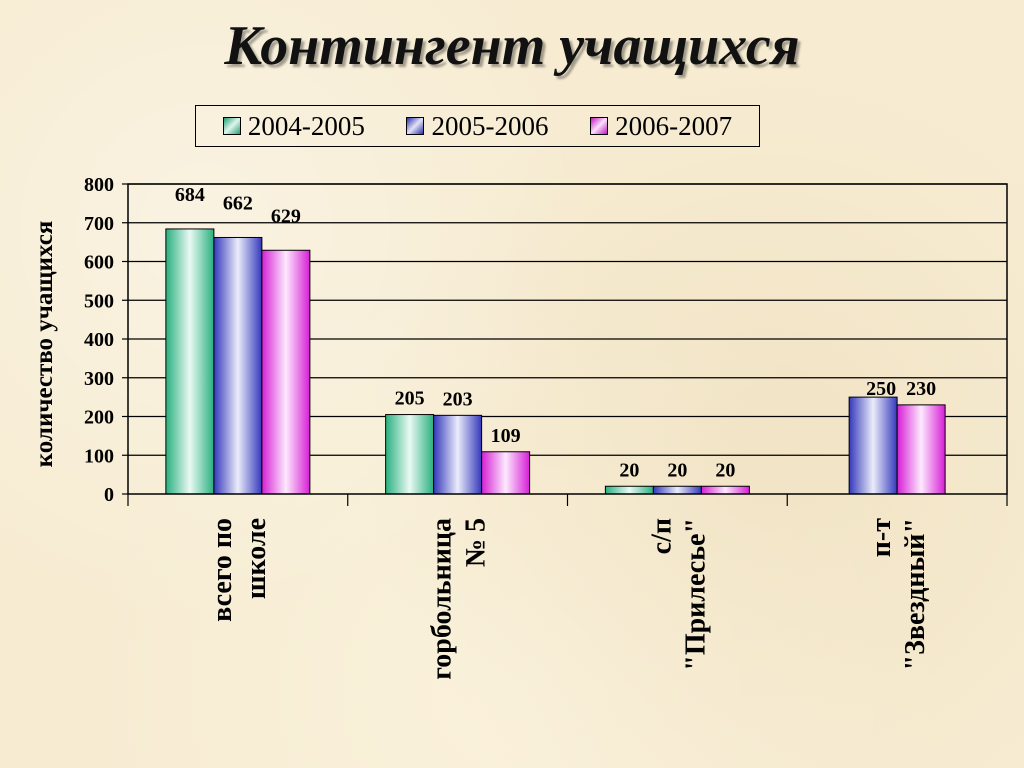 Image resolution: width=1024 pixels, height=768 pixels. I want to click on legend-label-0: 2004-2005, so click(306, 125).